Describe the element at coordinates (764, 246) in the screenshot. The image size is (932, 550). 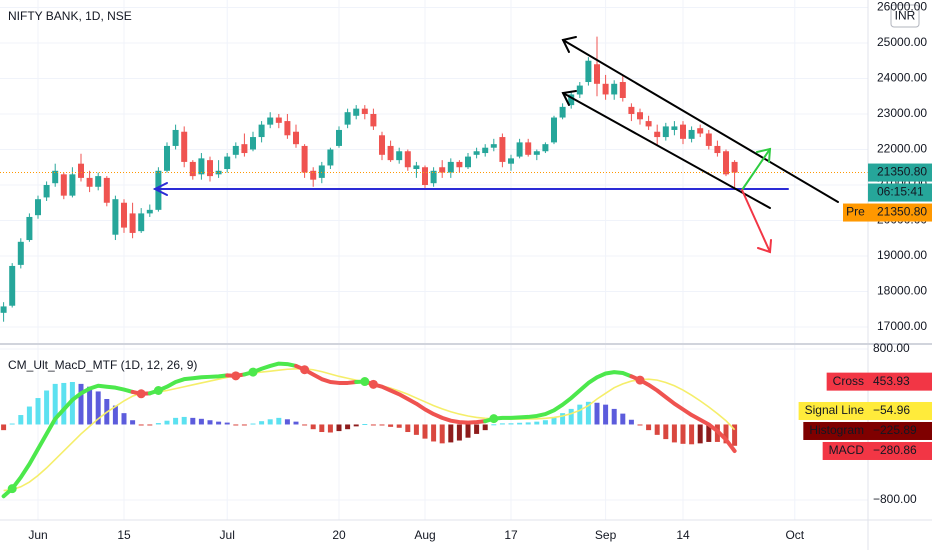
I see `down-arrow-head` at that location.